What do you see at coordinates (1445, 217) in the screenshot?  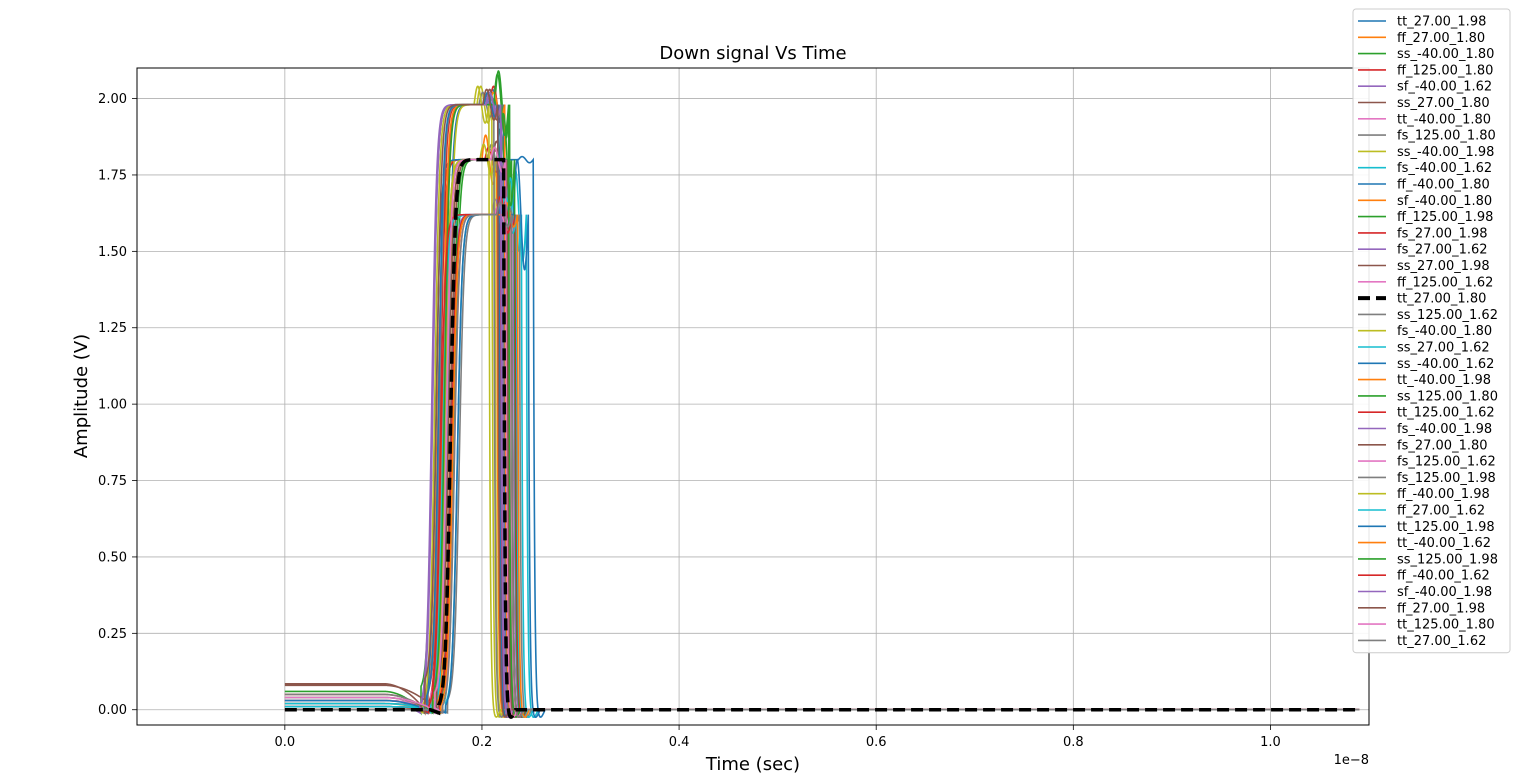 I see `legend-label: ff_125.00_1.98` at bounding box center [1445, 217].